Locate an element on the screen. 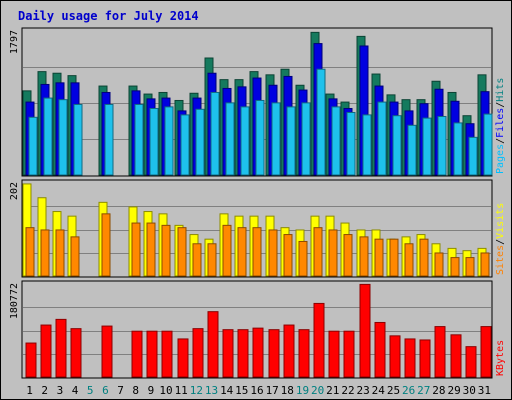 This screenshot has width=512, height=400. panel-kbytes-ymax-label: 180772 is located at coordinates (14, 301).